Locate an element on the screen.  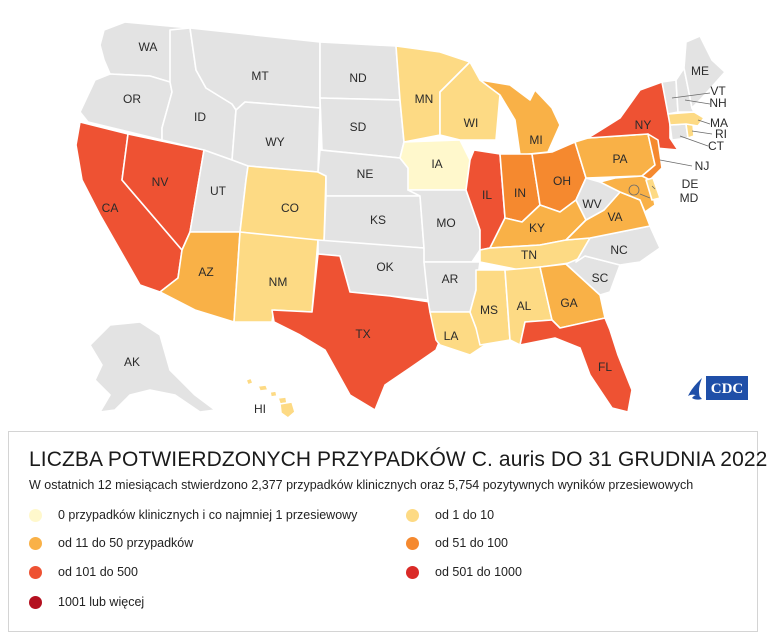
label-ne: NE is located at coordinates (365, 174).